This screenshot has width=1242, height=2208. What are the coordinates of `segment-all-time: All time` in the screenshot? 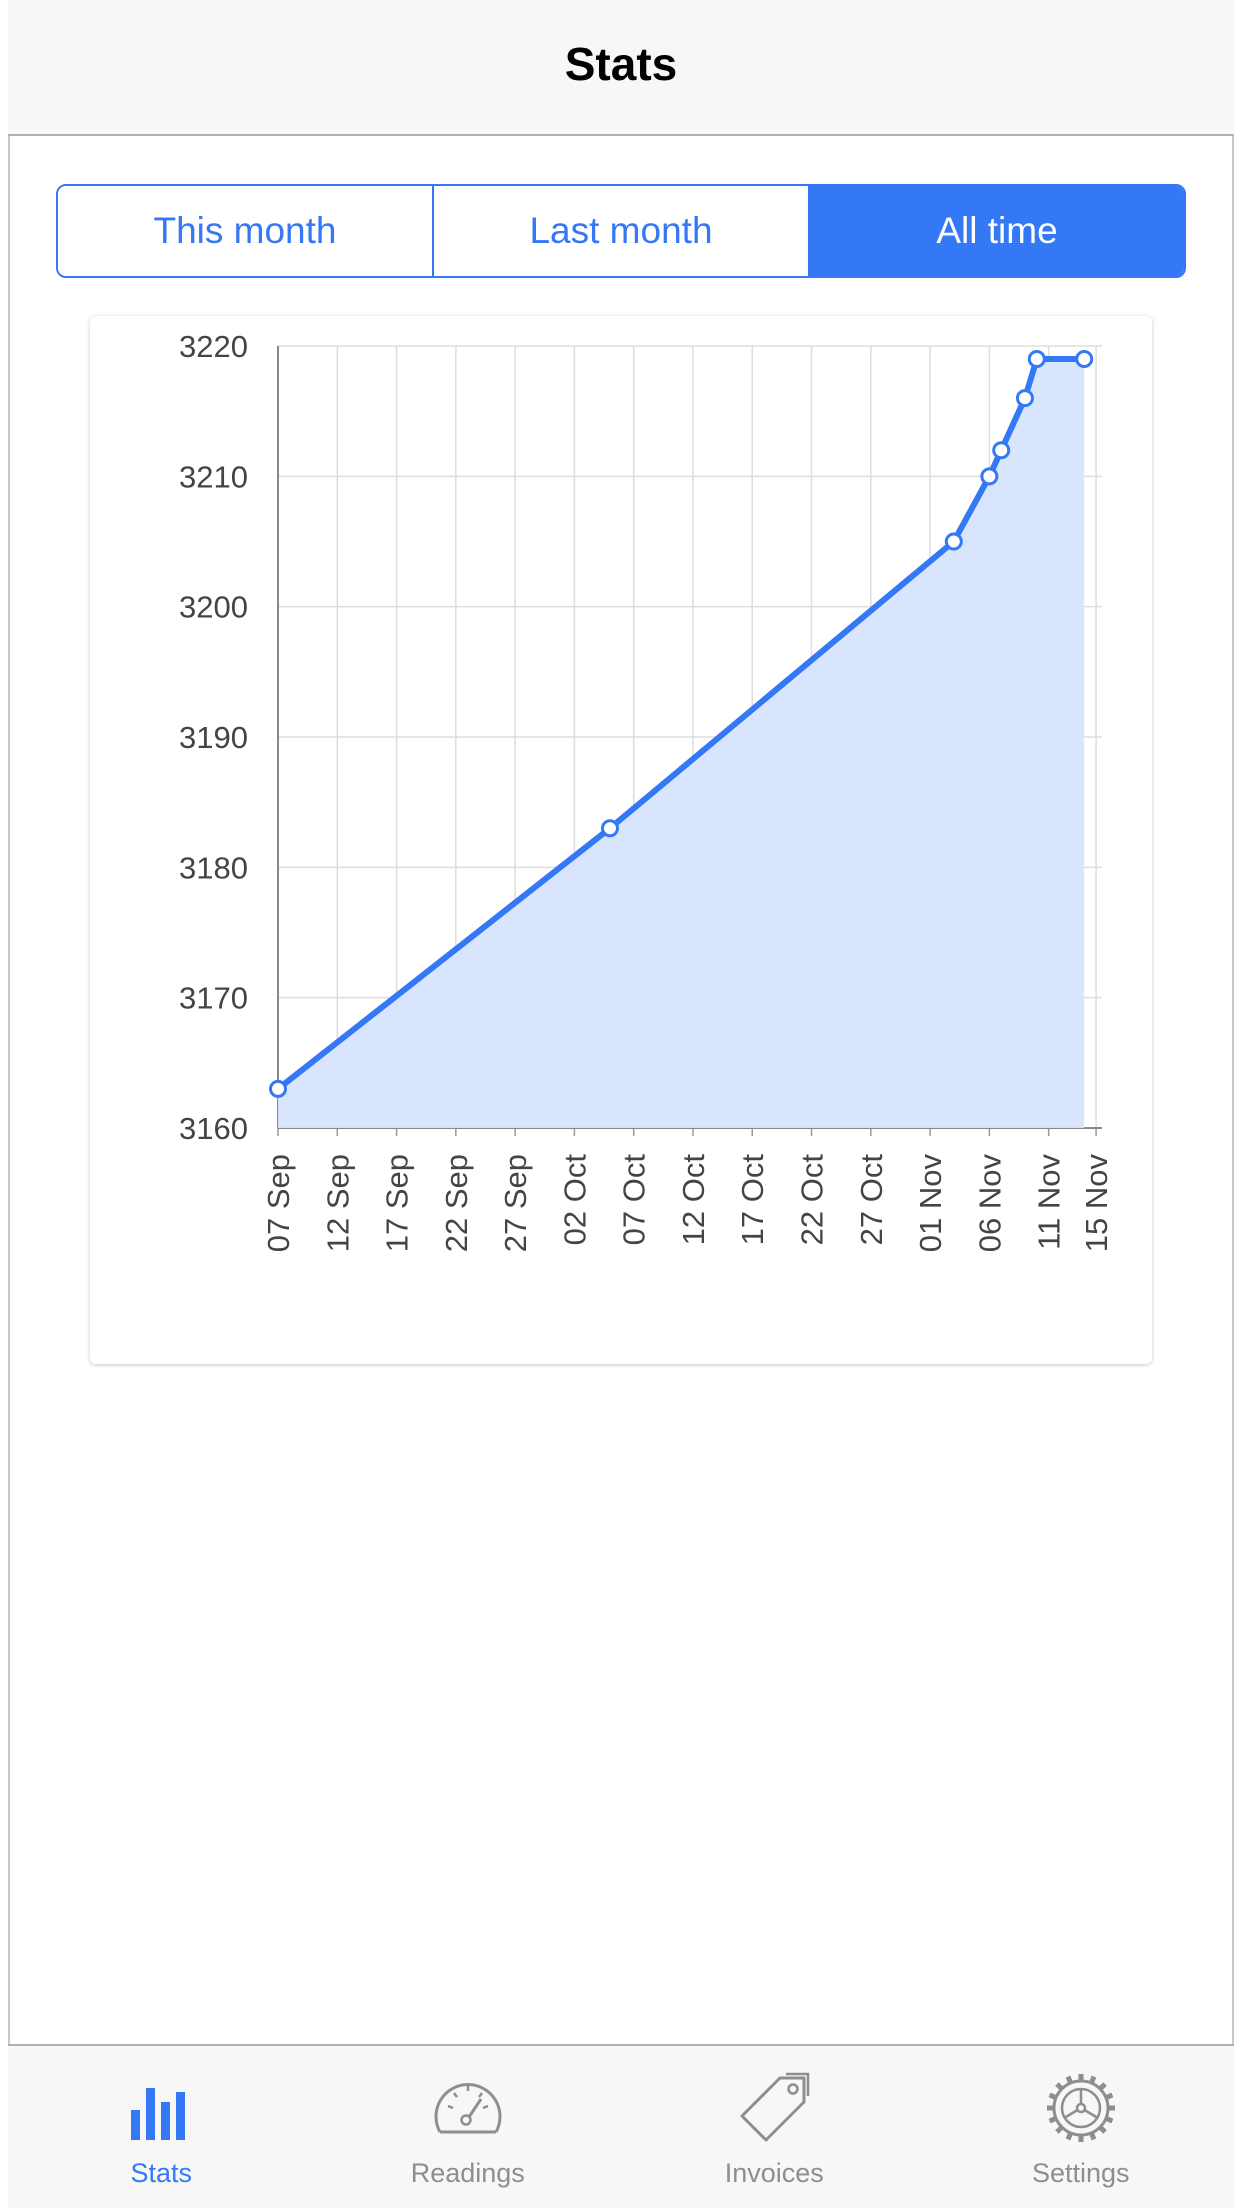 It's located at (996, 231).